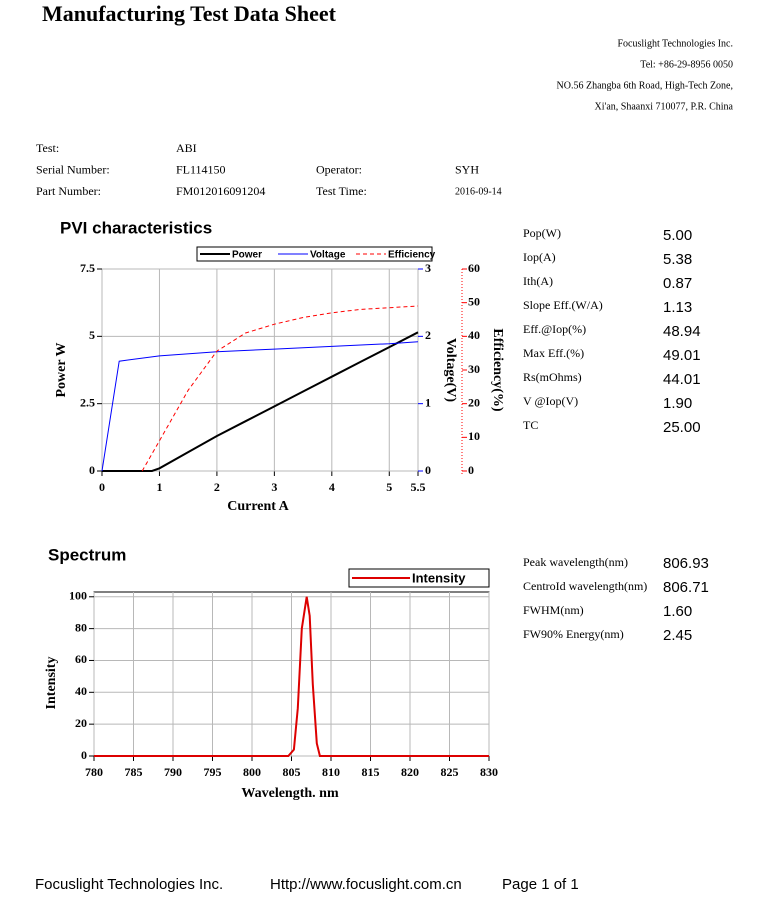  What do you see at coordinates (366, 884) in the screenshot?
I see `footer-url: Http://www.focuslight.com.cn` at bounding box center [366, 884].